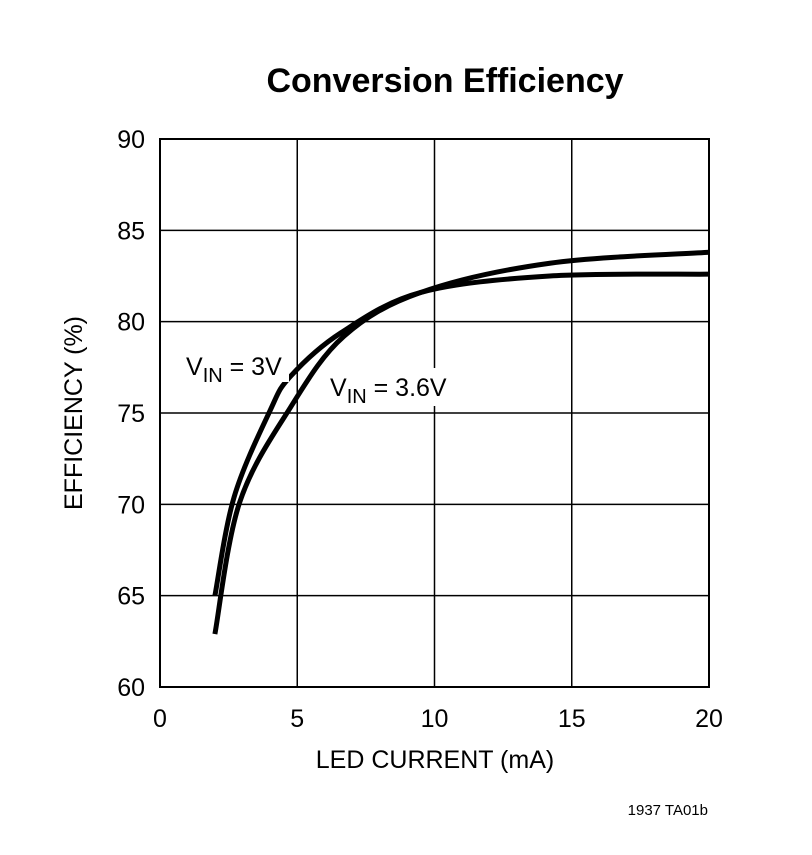  Describe the element at coordinates (131, 597) in the screenshot. I see `y-tick-label: 65` at that location.